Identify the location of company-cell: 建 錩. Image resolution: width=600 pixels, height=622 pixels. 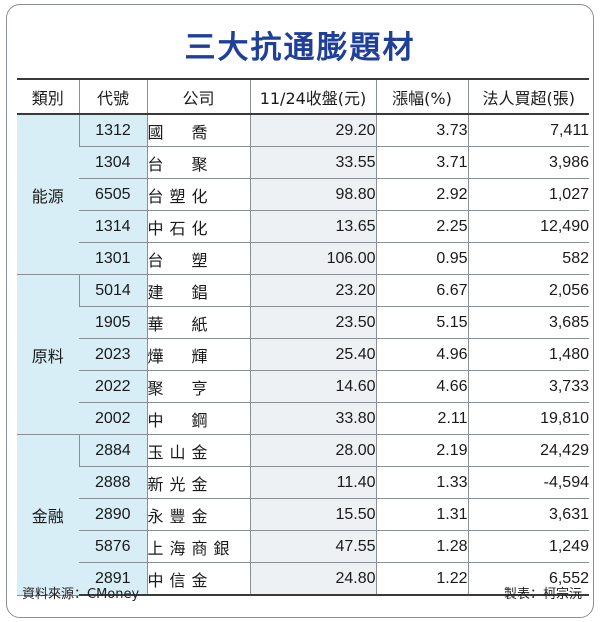
(198, 290).